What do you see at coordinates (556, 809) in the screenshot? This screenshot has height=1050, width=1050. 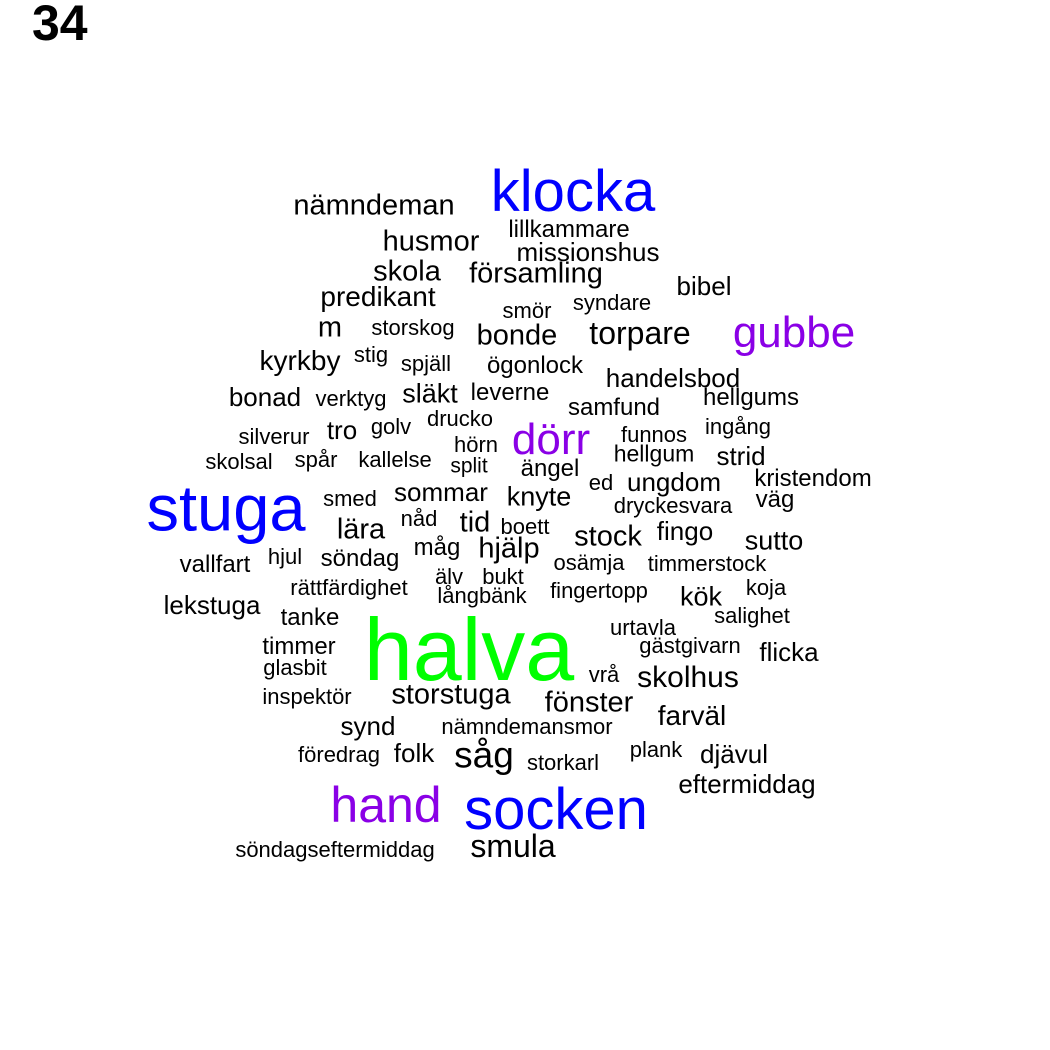 I see `word-97: socken` at bounding box center [556, 809].